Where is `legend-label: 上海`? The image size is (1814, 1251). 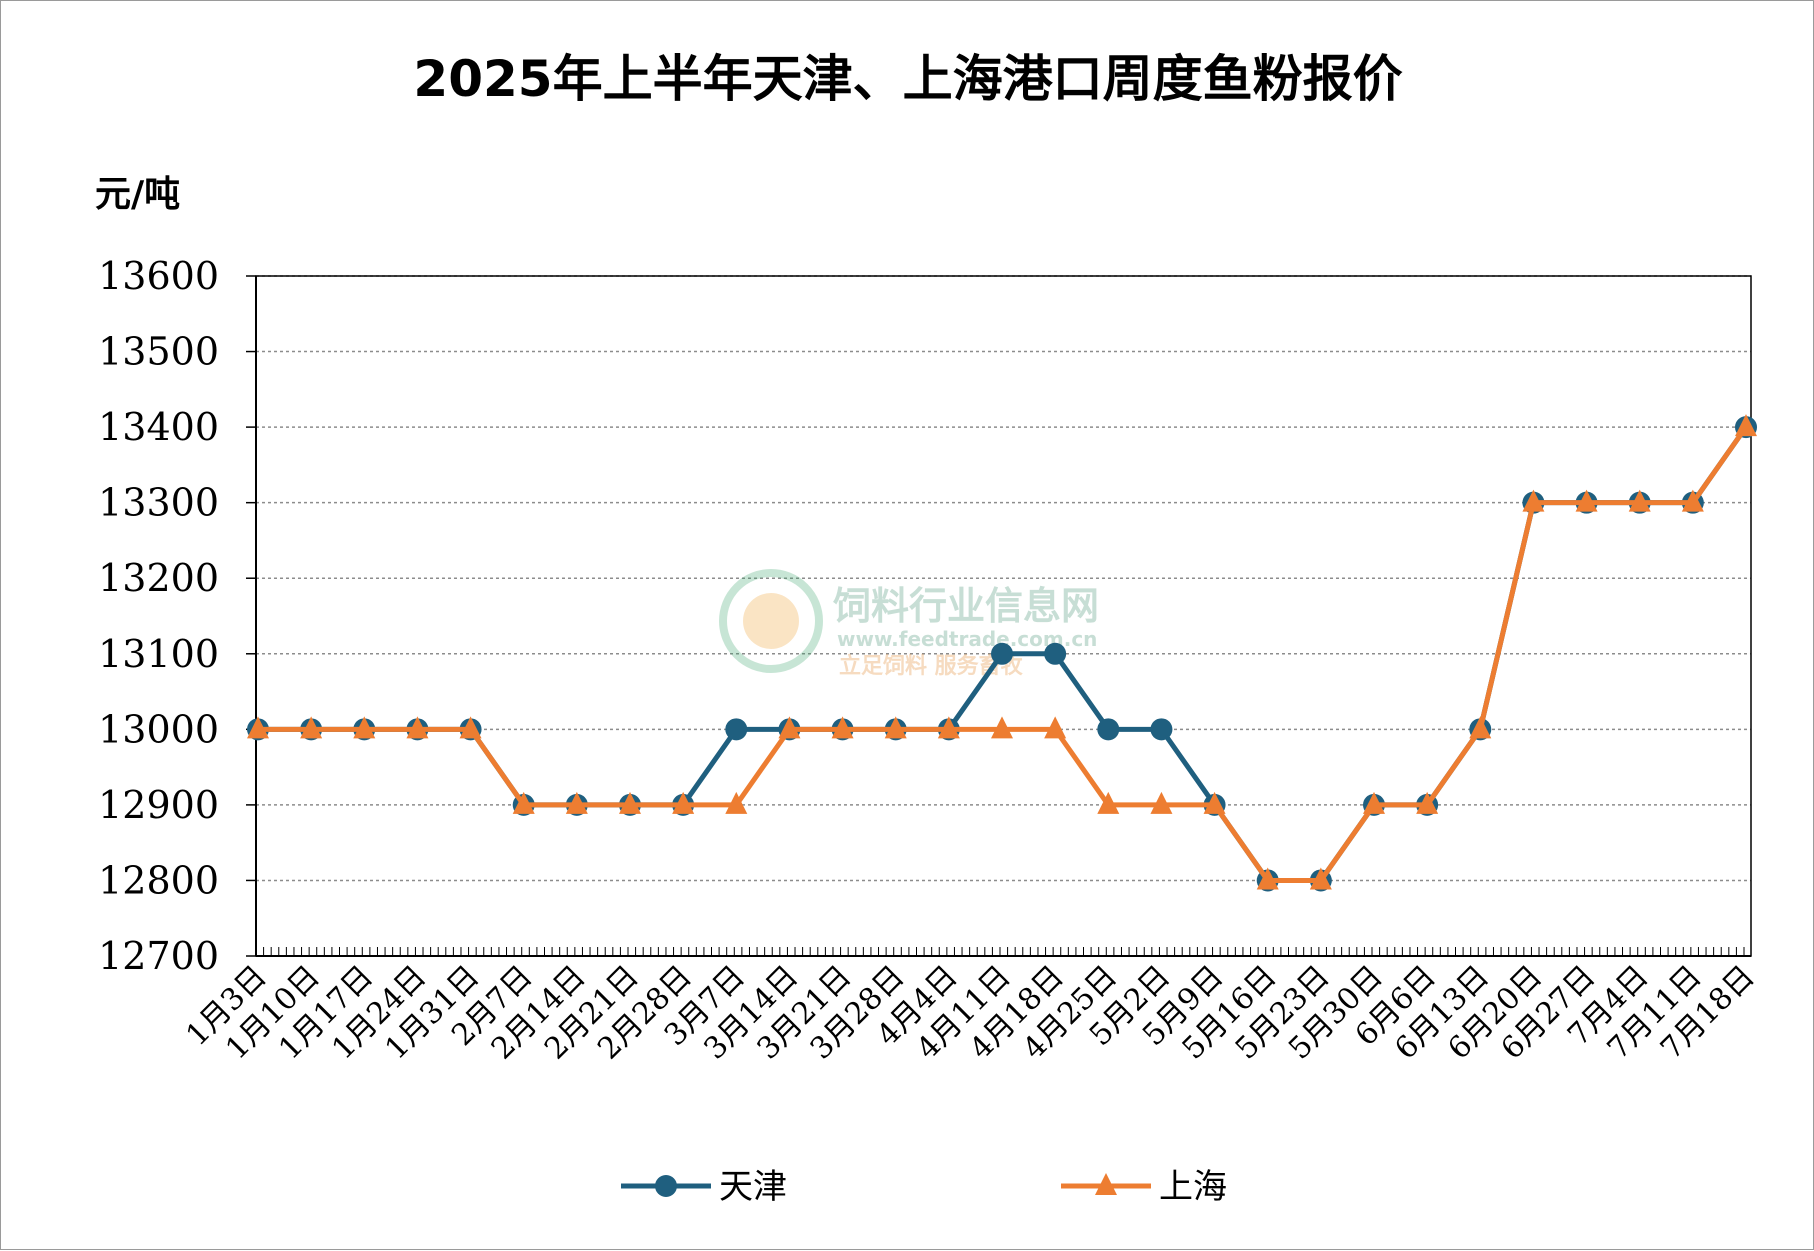 legend-label: 上海 is located at coordinates (1193, 1187).